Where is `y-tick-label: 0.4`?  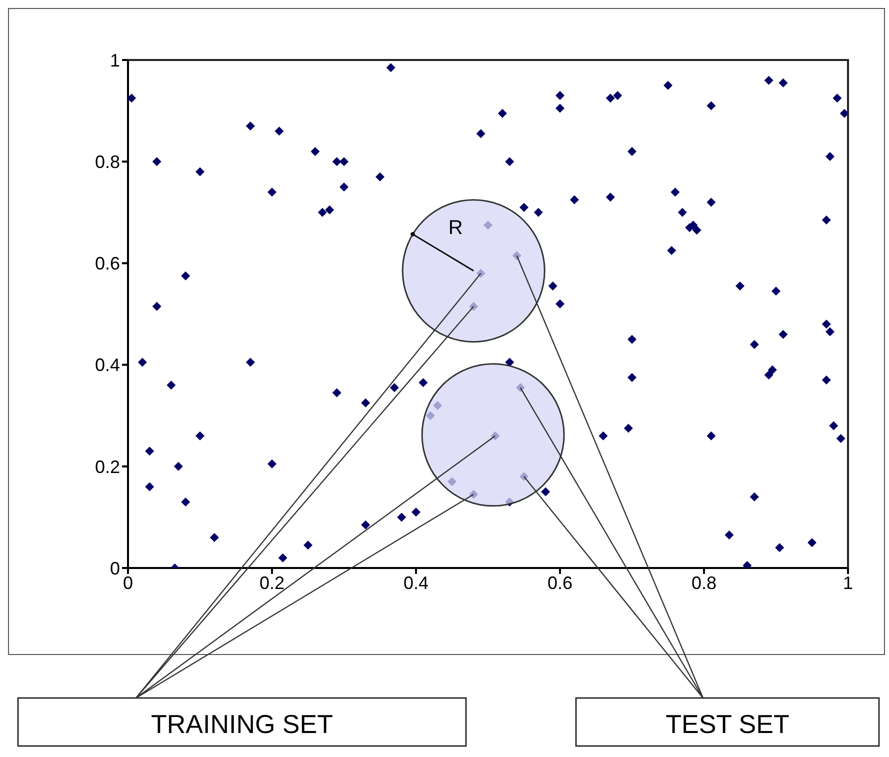
y-tick-label: 0.4 is located at coordinates (107, 365).